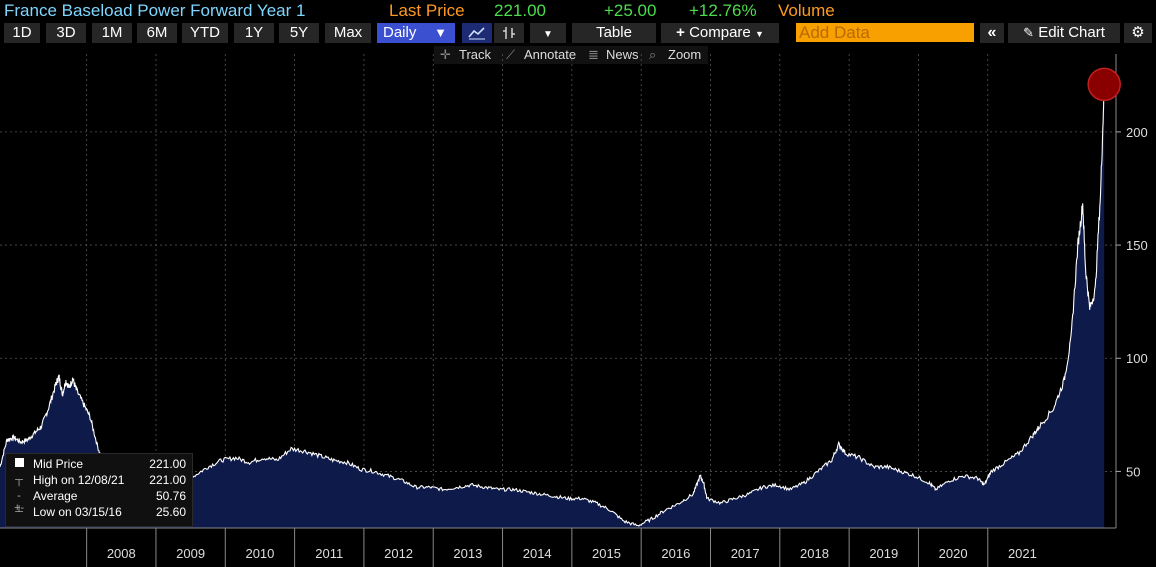  I want to click on compare-button: + Compare ▼, so click(720, 33).